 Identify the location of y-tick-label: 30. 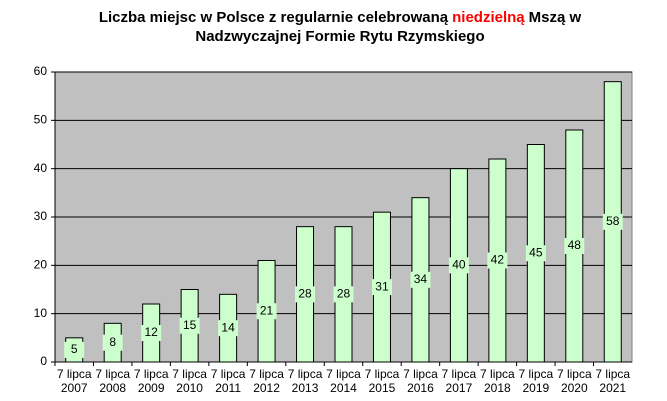
(41, 216).